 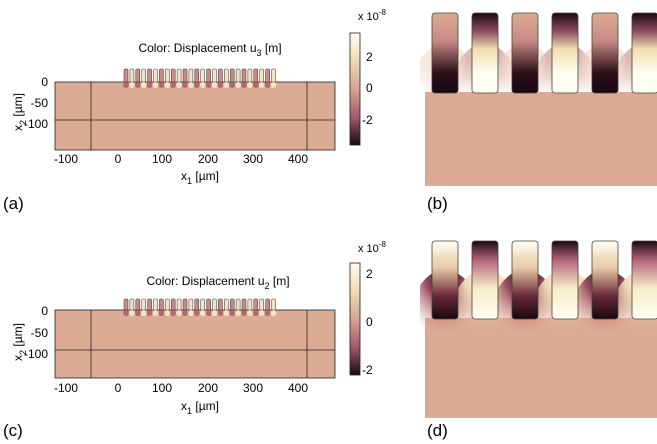 What do you see at coordinates (437, 430) in the screenshot?
I see `panel-label: (d)` at bounding box center [437, 430].